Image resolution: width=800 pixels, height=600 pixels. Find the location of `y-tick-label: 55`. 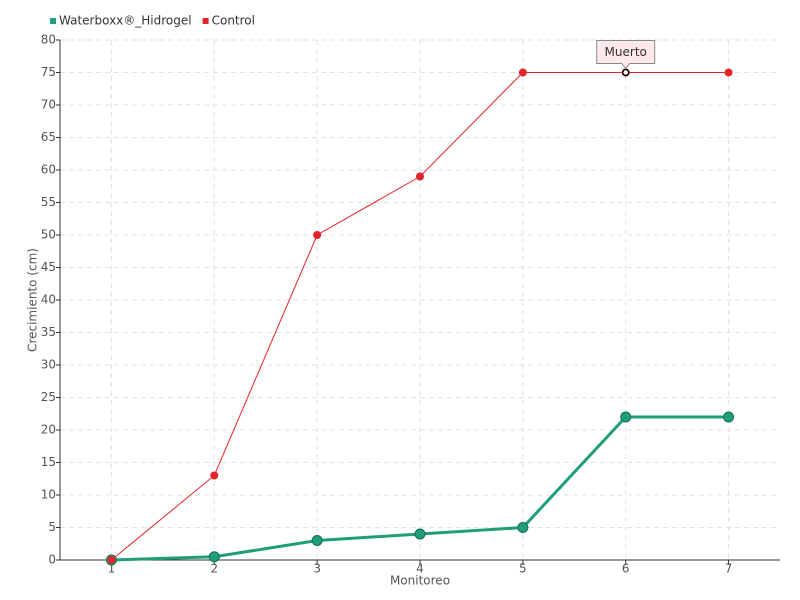

y-tick-label: 55 is located at coordinates (48, 202).